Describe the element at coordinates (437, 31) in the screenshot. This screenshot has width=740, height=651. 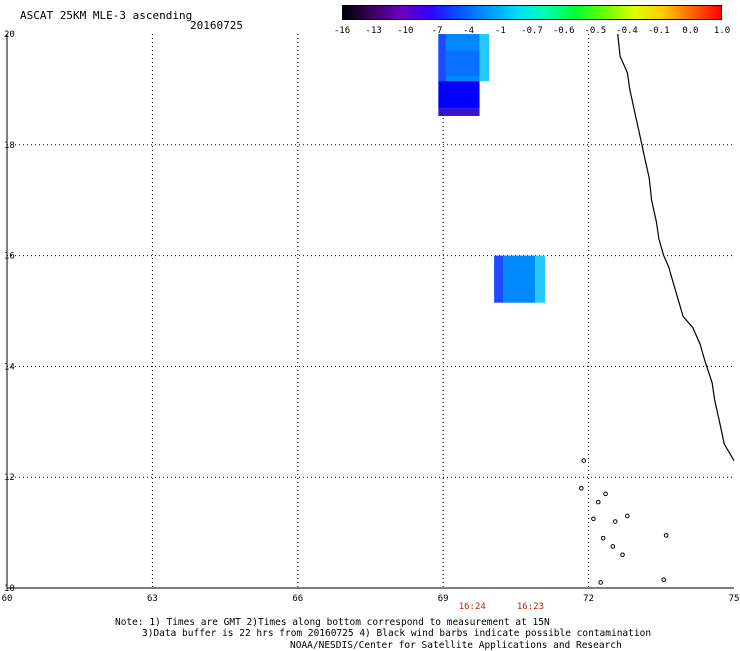
I see `colorbar-tick-label: -7` at that location.